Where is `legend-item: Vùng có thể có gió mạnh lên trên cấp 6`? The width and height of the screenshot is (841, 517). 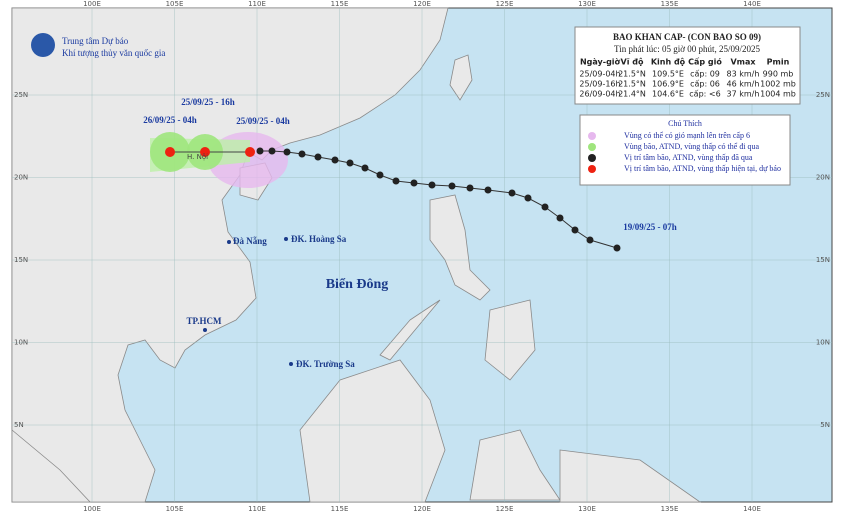 legend-item: Vùng có thể có gió mạnh lên trên cấp 6 is located at coordinates (687, 135).